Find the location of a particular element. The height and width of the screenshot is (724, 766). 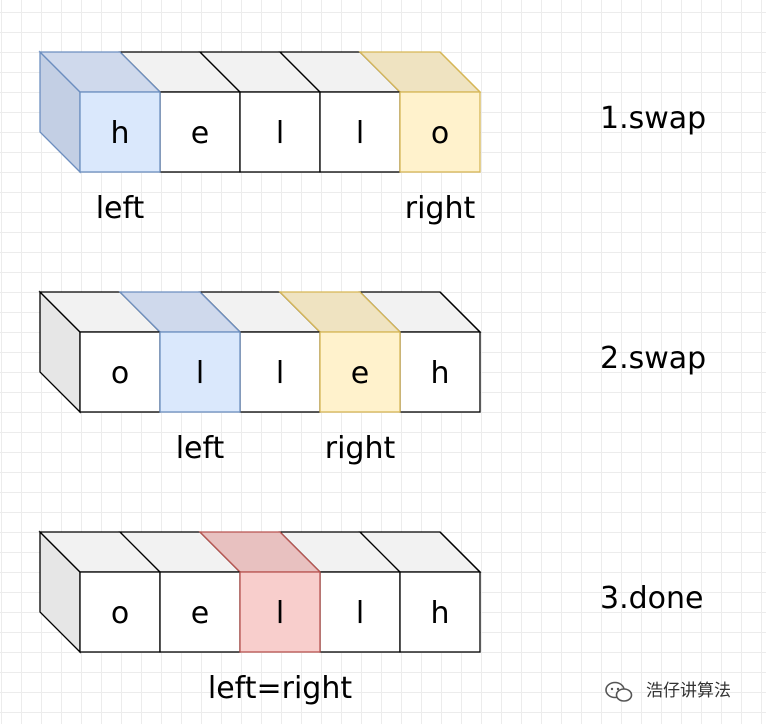

step-label: 1.swap is located at coordinates (653, 118).